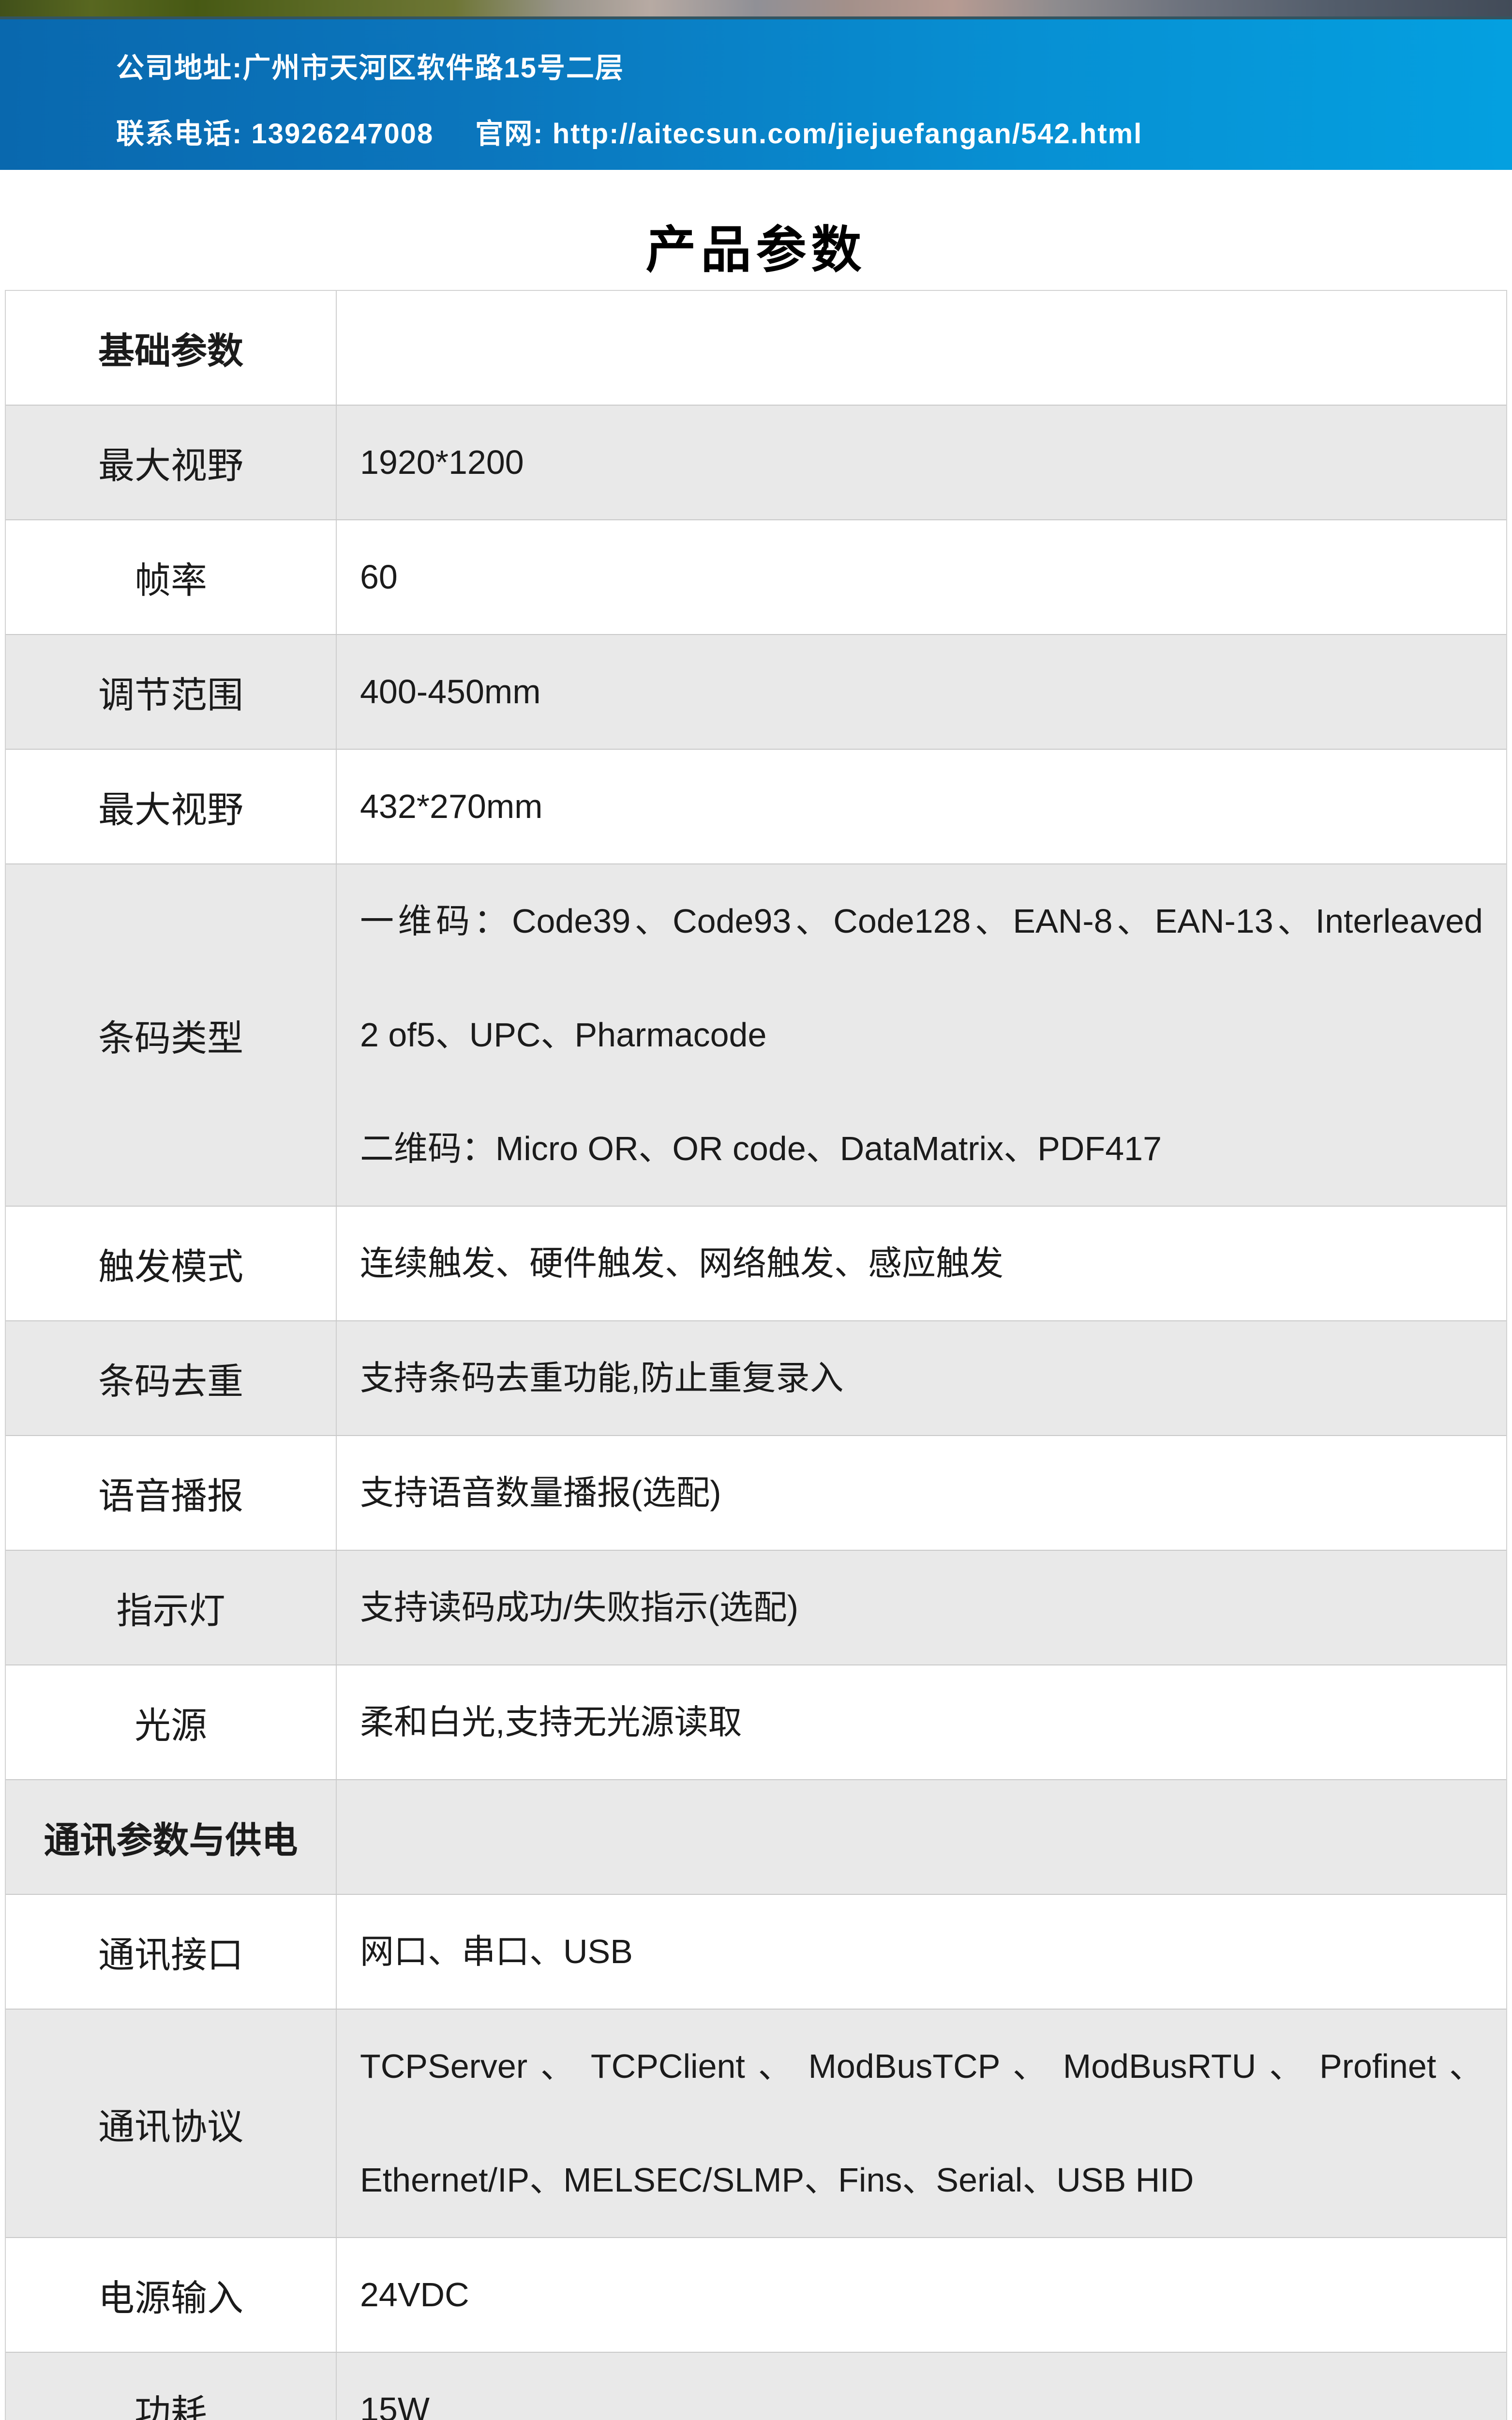 The width and height of the screenshot is (1512, 2420). Describe the element at coordinates (442, 462) in the screenshot. I see `spec-value: 1920*1200` at that location.